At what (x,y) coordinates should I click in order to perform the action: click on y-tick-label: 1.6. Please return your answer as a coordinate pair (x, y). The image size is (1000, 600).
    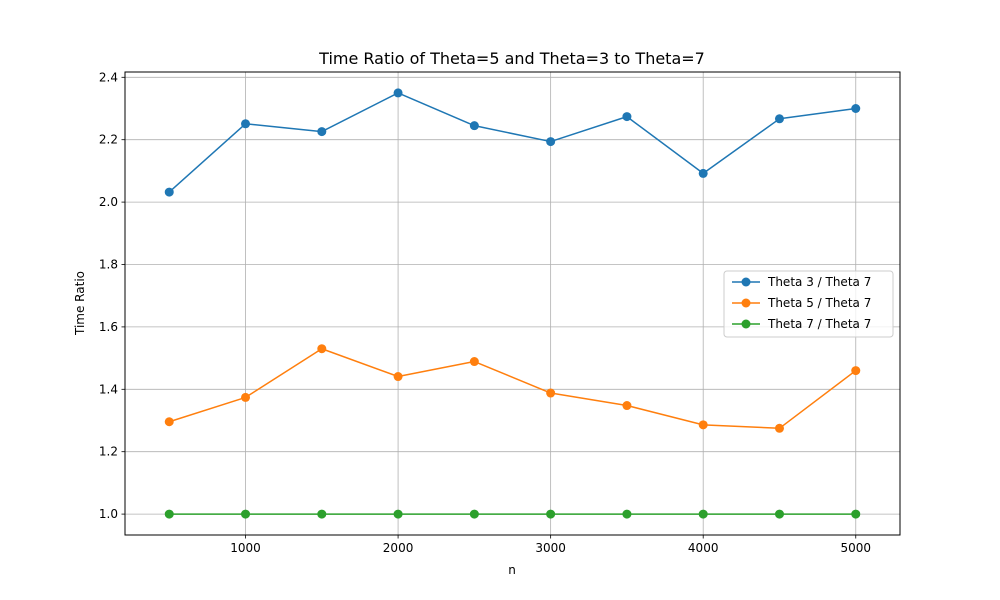
    Looking at the image, I should click on (108, 327).